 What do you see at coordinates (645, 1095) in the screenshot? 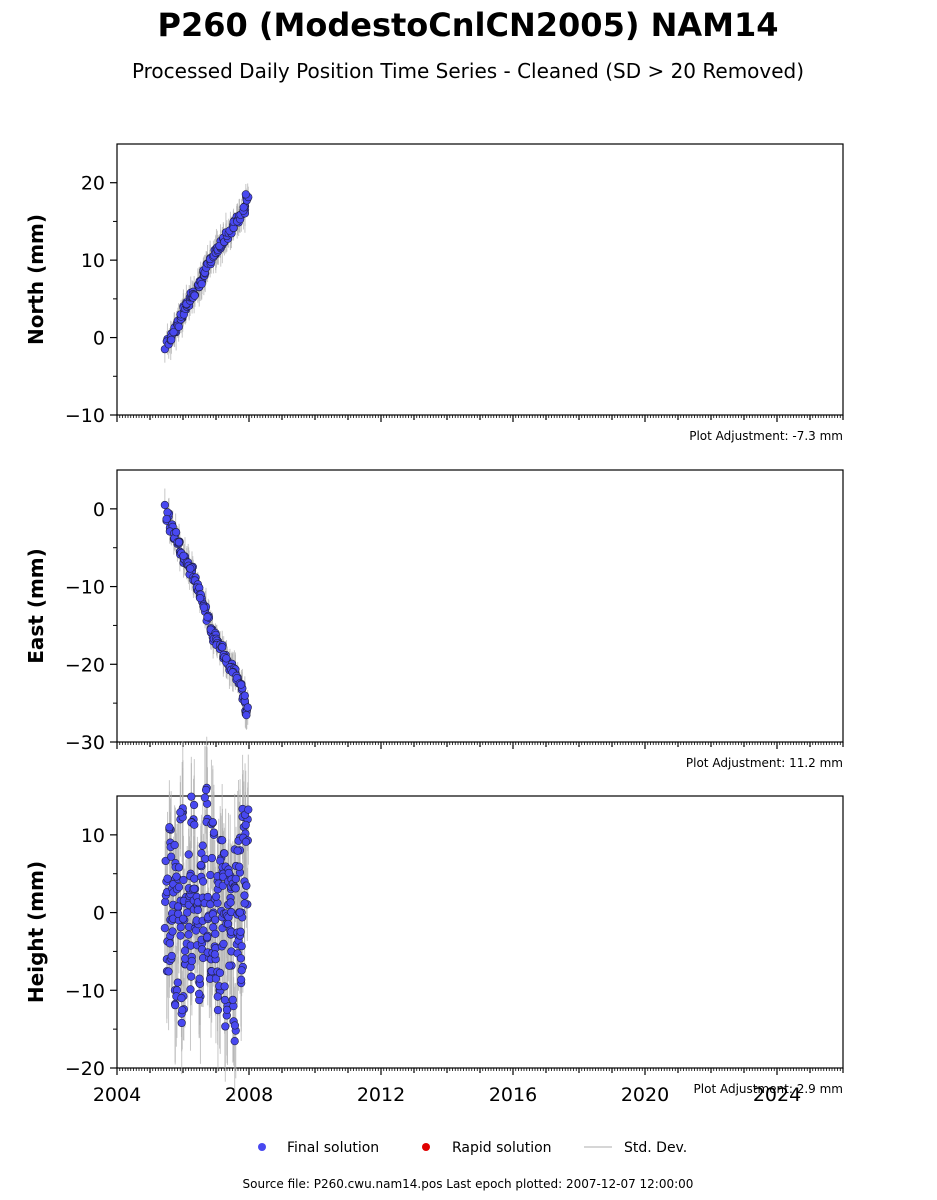
I see `x-tick-label: 2020` at bounding box center [645, 1095].